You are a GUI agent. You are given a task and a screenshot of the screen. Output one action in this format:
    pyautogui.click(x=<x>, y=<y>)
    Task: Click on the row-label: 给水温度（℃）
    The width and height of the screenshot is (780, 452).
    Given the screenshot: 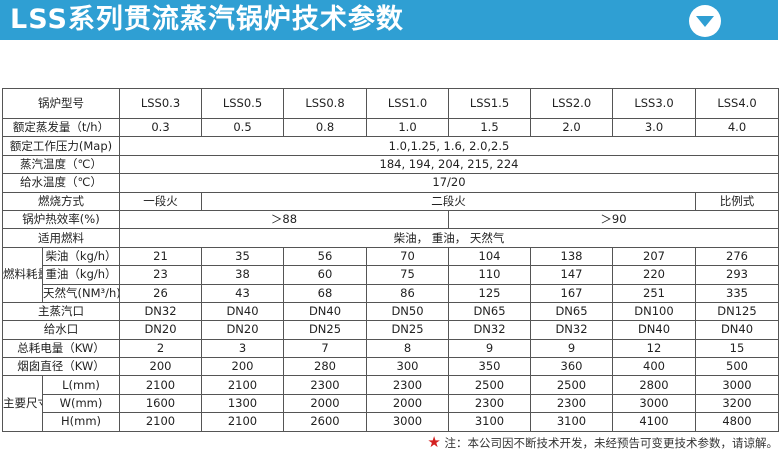 What is the action you would take?
    pyautogui.click(x=61, y=183)
    